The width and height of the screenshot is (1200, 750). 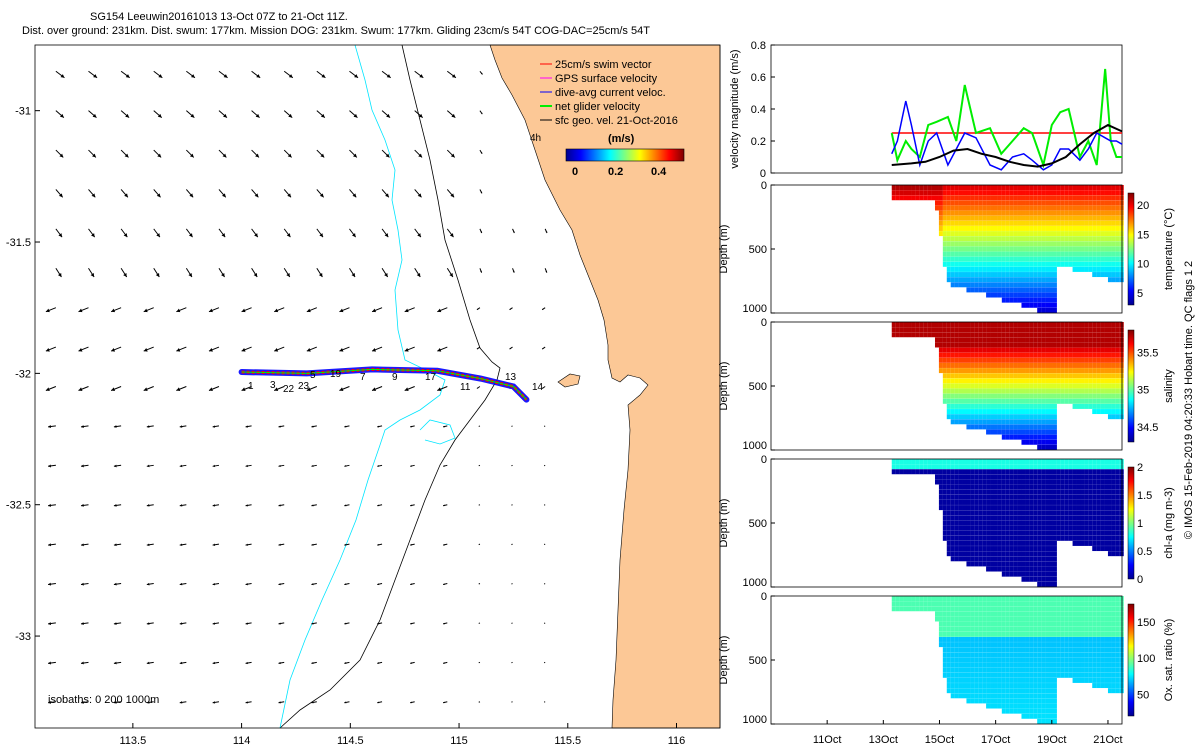 I want to click on map-xtick-label: 115.5, so click(x=567, y=741).